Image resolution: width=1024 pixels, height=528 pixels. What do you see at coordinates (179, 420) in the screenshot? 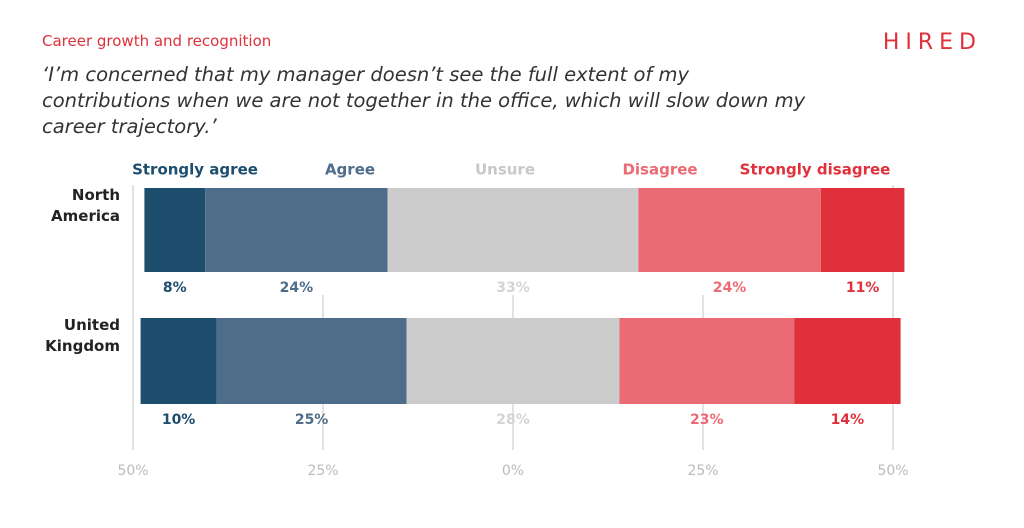
I see `value-label: 10%` at bounding box center [179, 420].